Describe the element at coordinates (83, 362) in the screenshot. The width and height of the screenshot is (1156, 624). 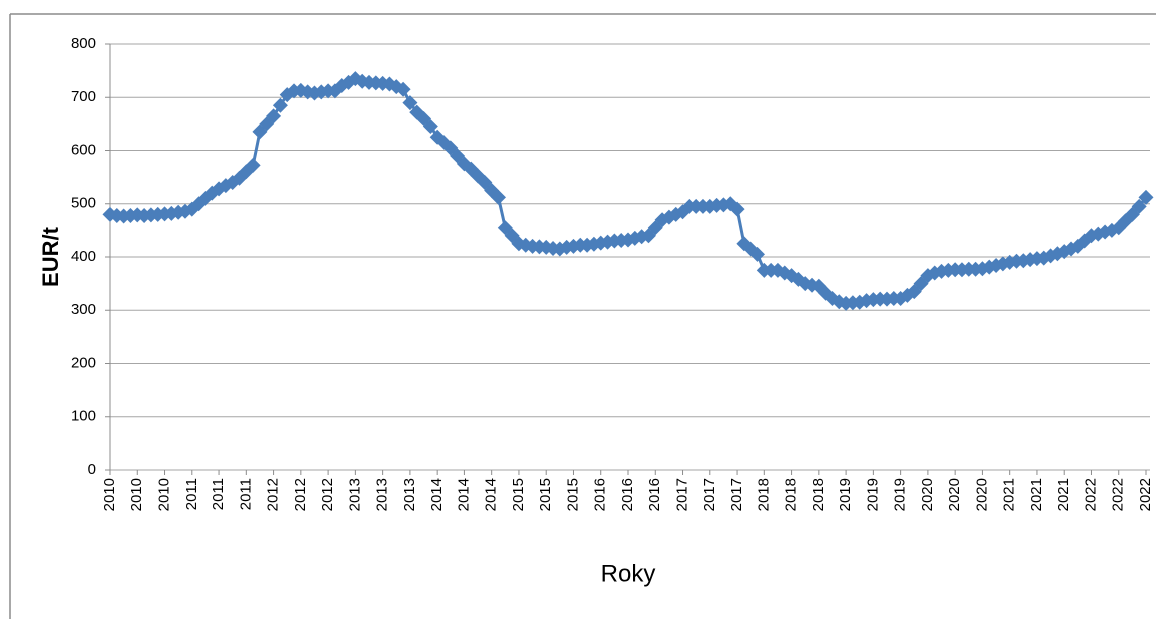
I see `y-tick-label: 200` at that location.